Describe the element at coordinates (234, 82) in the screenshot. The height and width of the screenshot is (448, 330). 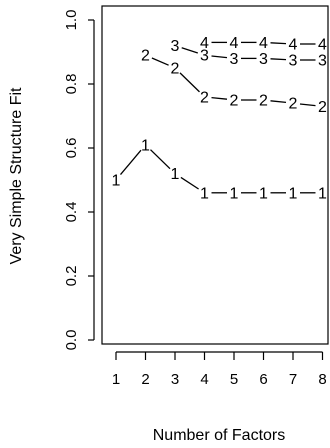
I see `series-2: 2 2 2 2 2 2 2` at that location.